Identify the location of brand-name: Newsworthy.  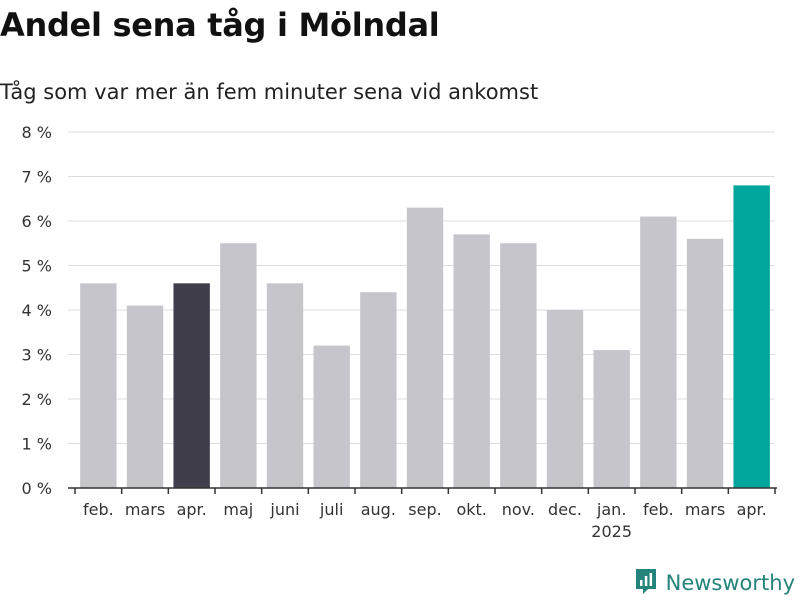
(730, 583).